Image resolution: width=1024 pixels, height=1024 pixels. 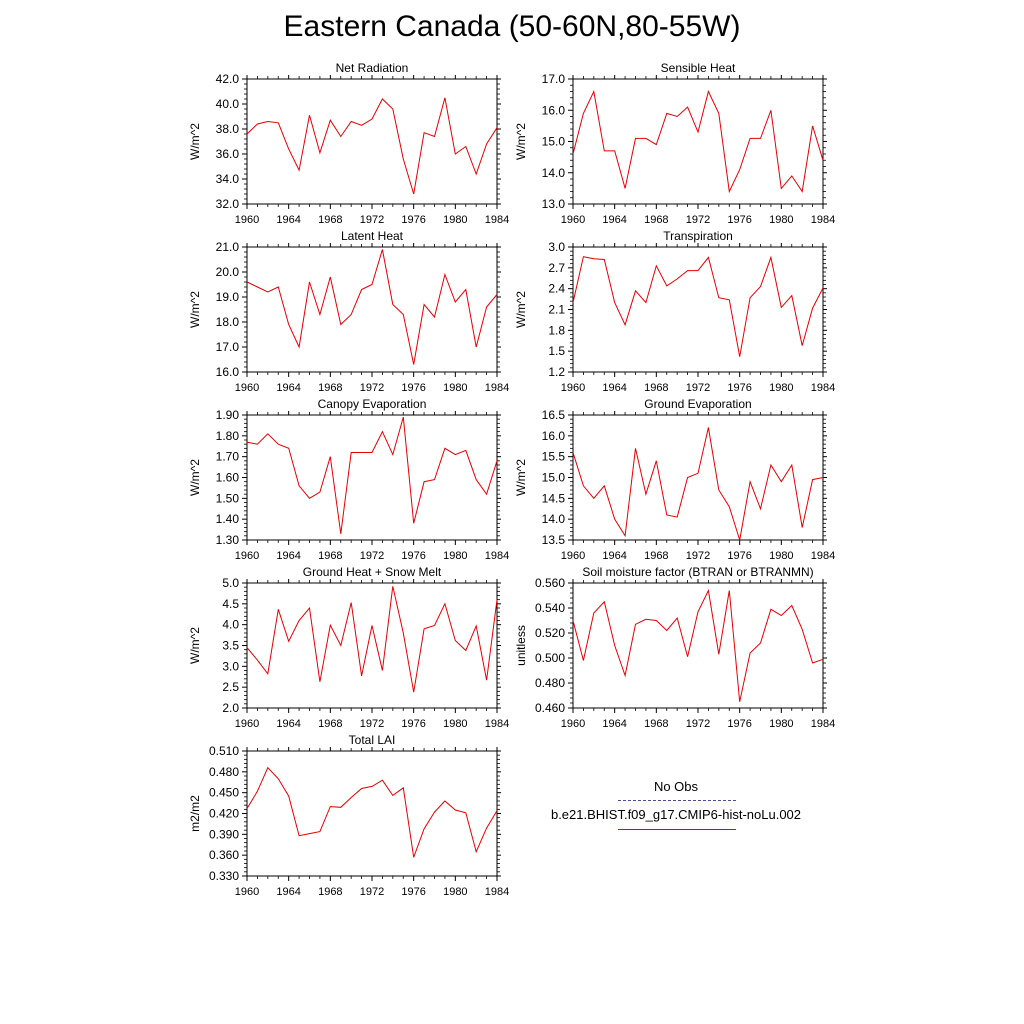 I want to click on y-tick-label: 3.0, so click(x=556, y=247).